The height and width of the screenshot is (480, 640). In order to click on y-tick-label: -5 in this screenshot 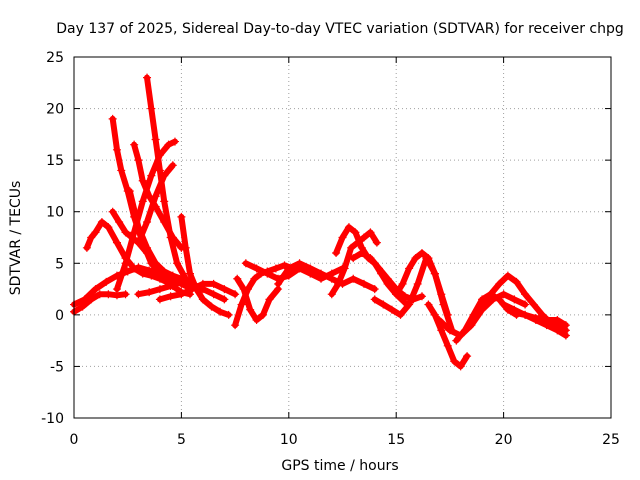, I will do `click(57, 367)`.